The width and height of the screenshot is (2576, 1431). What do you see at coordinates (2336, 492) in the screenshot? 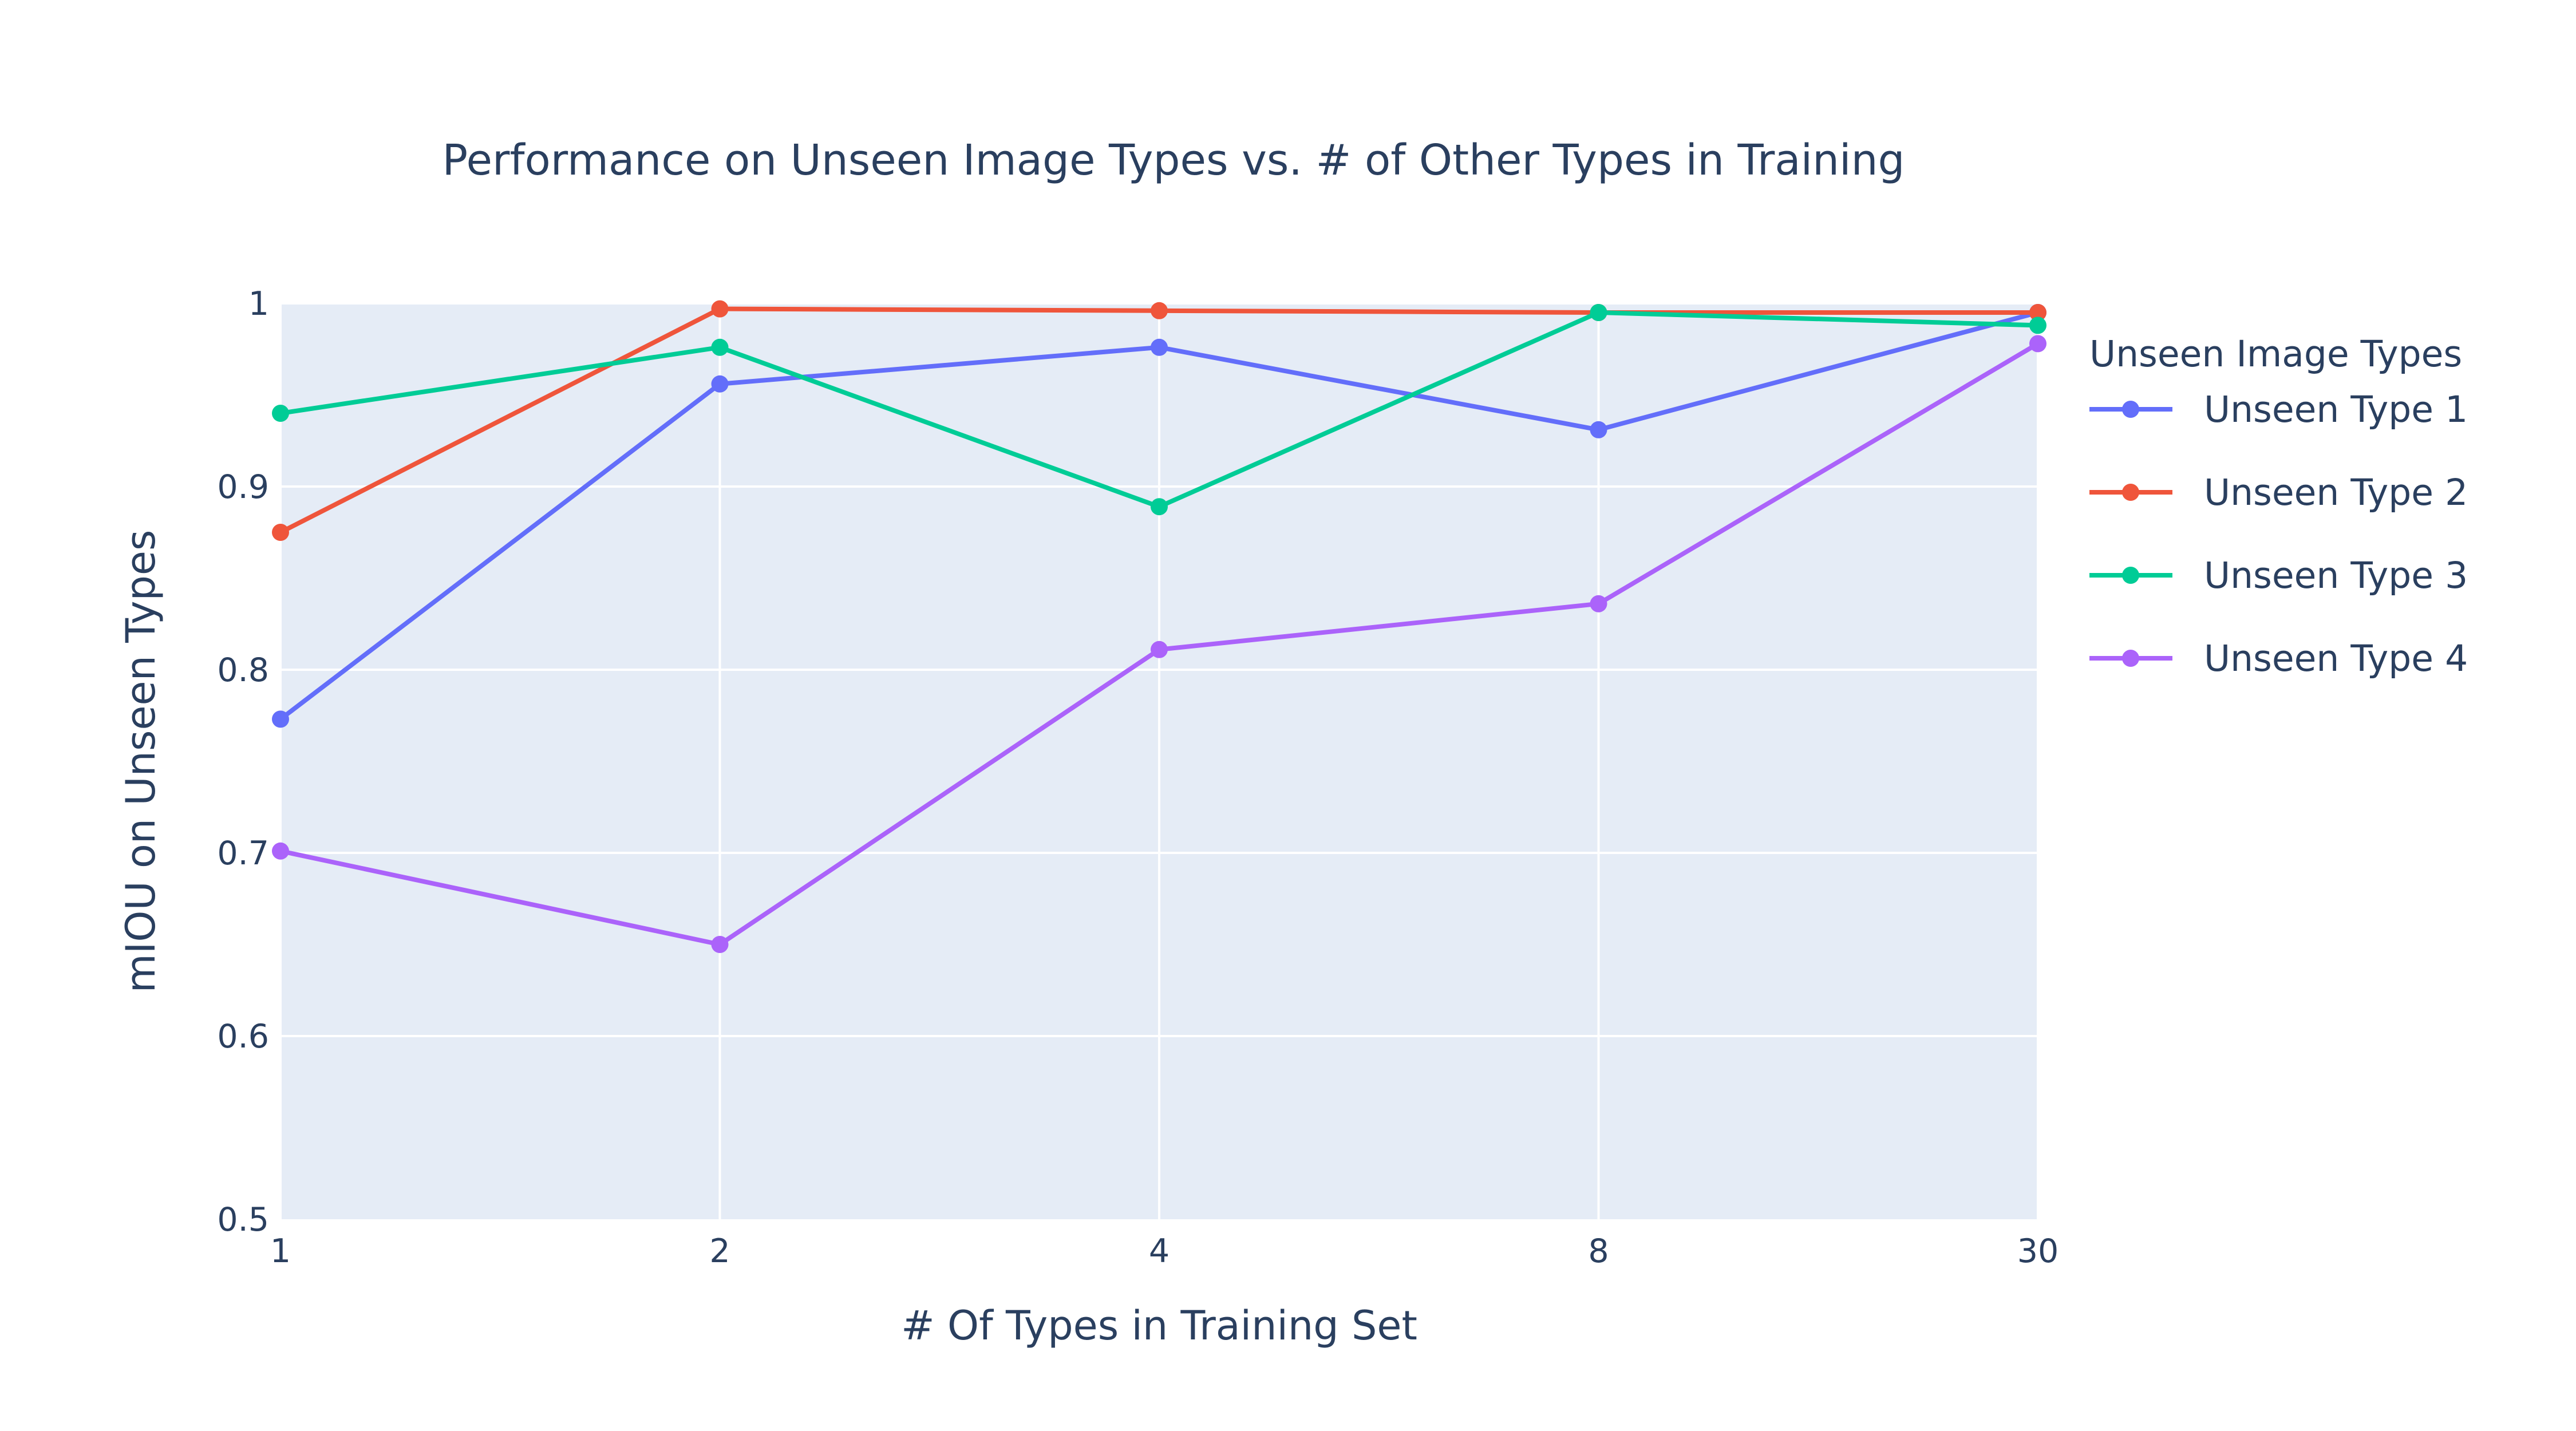
I see `legend-label: Unseen Type 2` at bounding box center [2336, 492].